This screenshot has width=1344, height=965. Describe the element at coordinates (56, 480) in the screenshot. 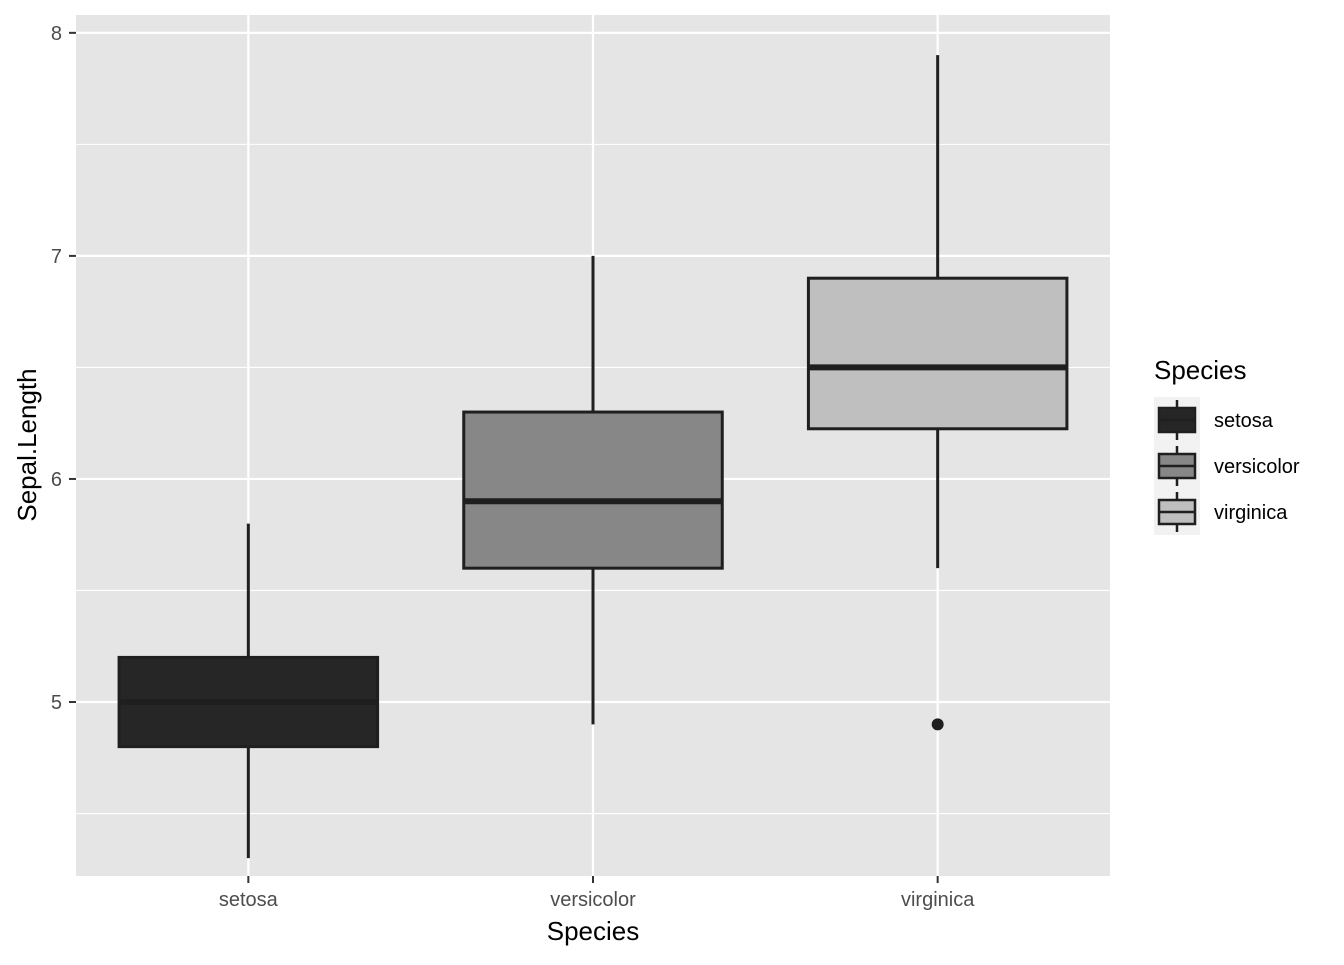

I see `y-tick-label: 6` at that location.